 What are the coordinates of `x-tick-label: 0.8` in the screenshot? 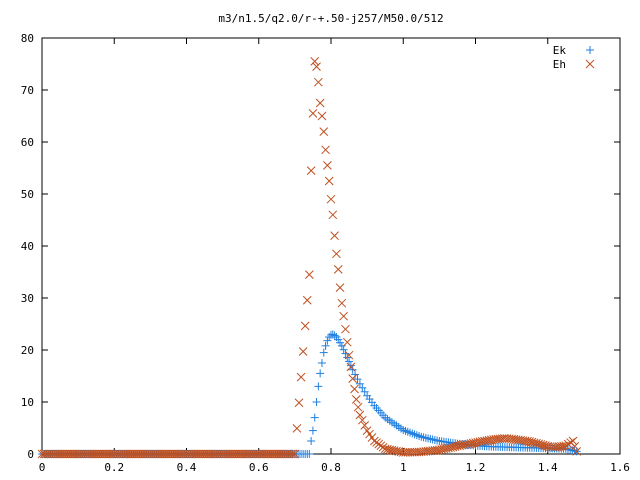 It's located at (331, 467).